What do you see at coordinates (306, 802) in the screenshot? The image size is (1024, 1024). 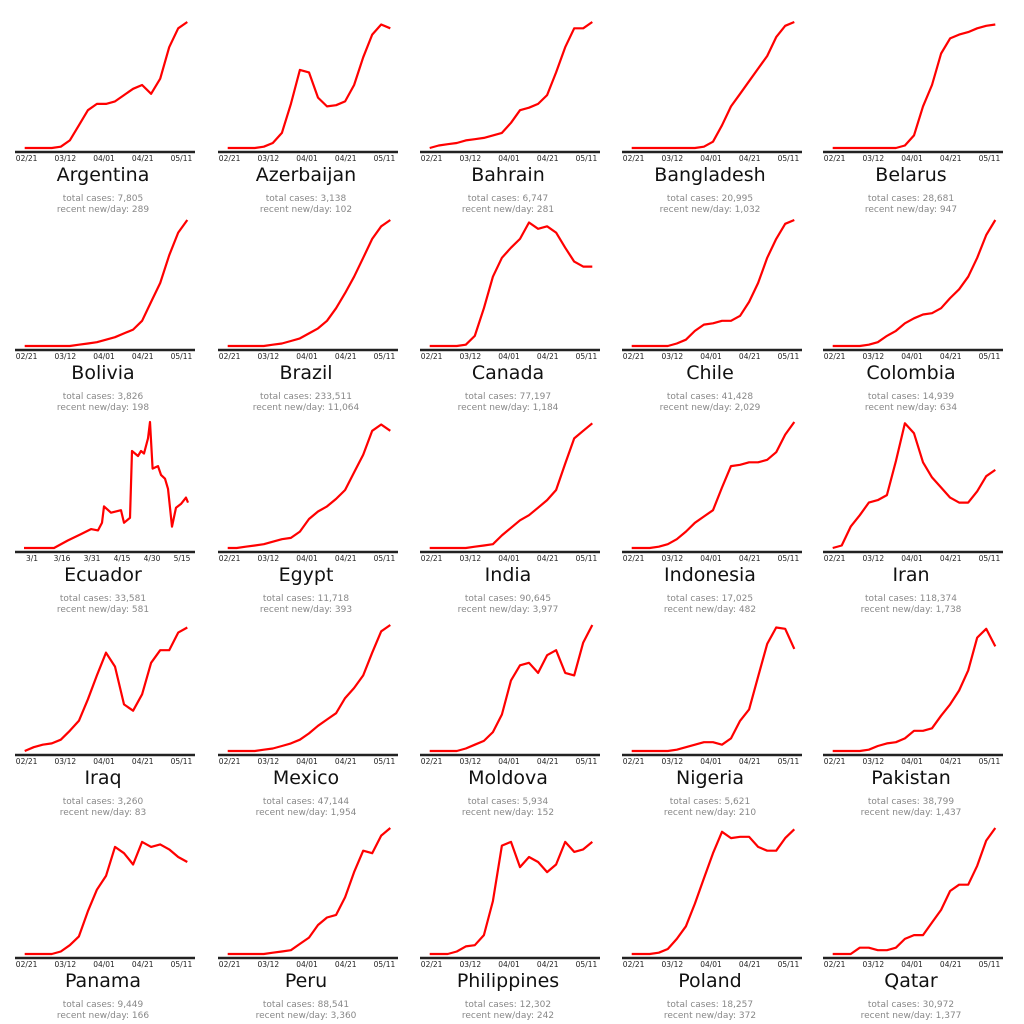 I see `total-cases-label: total cases: 47,144` at bounding box center [306, 802].